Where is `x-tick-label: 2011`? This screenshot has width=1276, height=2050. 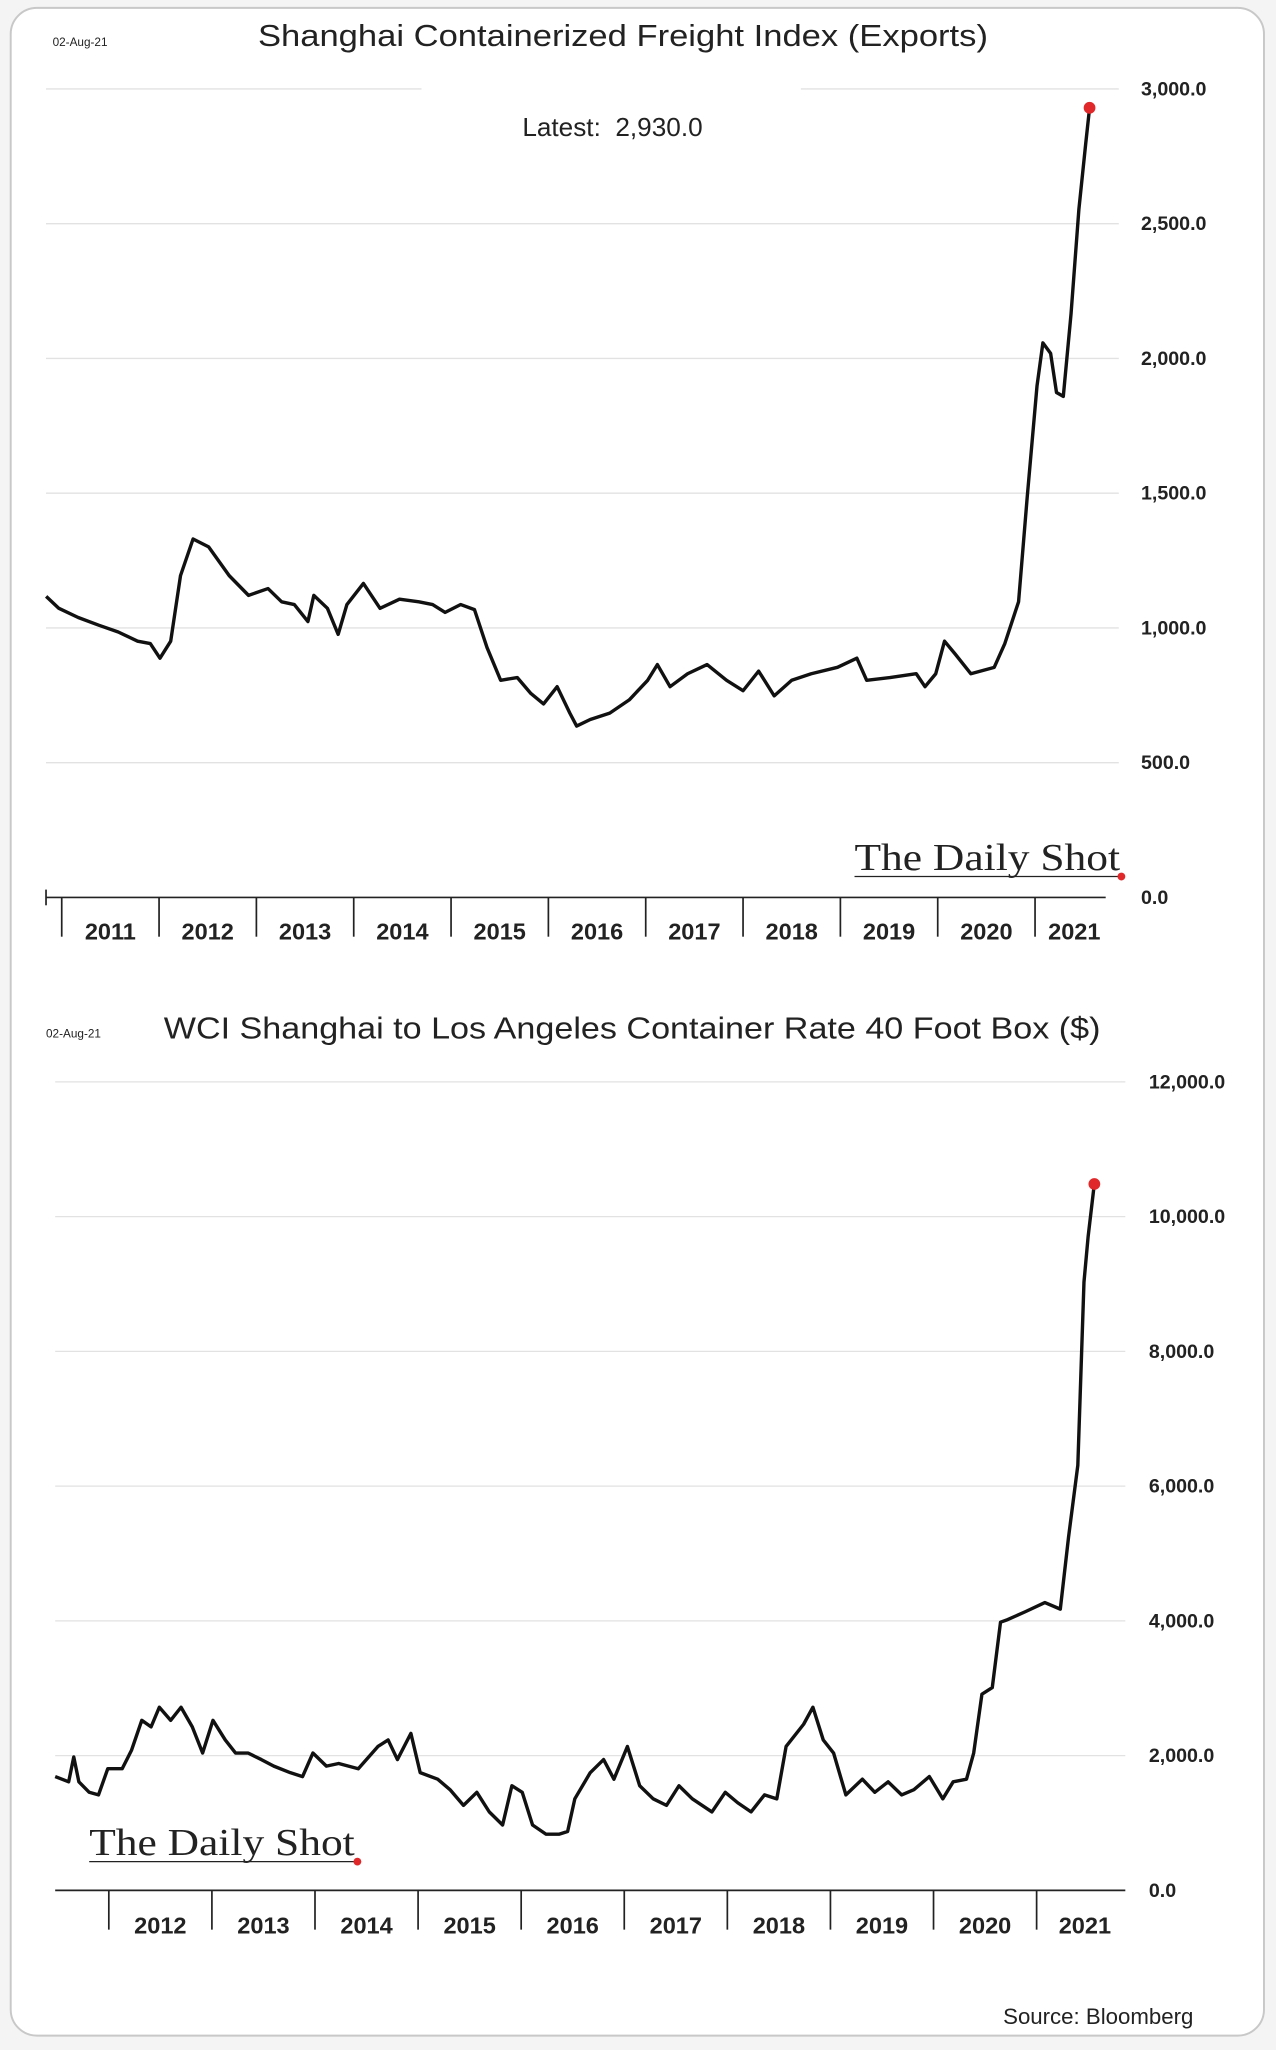
x-tick-label: 2011 is located at coordinates (110, 931).